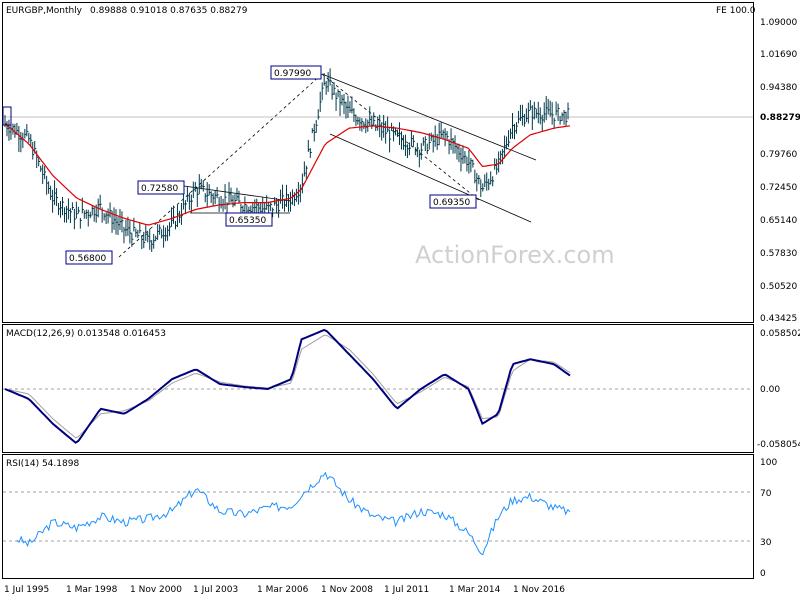 The height and width of the screenshot is (600, 800). What do you see at coordinates (429, 117) in the screenshot?
I see `channel-upper-line` at bounding box center [429, 117].